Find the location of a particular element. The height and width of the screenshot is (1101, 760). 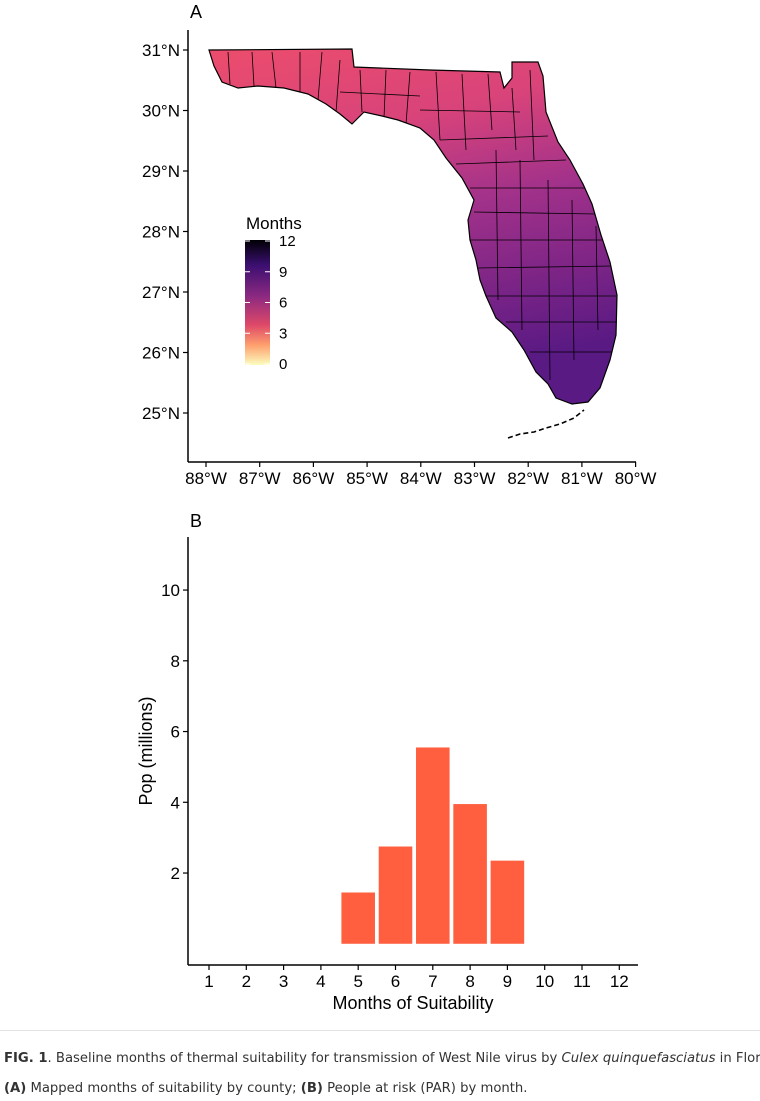

lat-tick-label: 27°N is located at coordinates (161, 292).